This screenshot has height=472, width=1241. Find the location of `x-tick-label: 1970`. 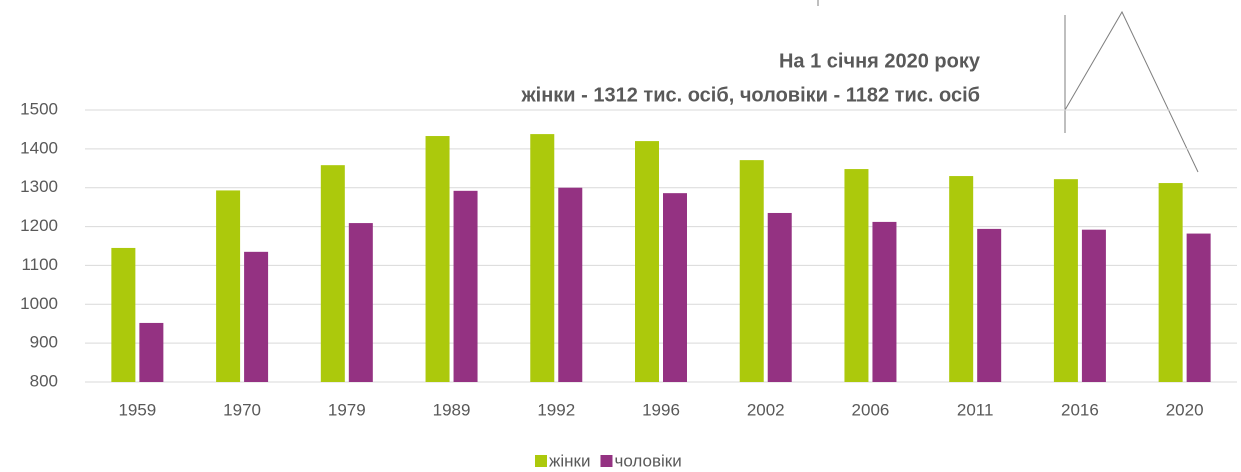

x-tick-label: 1970 is located at coordinates (242, 409).